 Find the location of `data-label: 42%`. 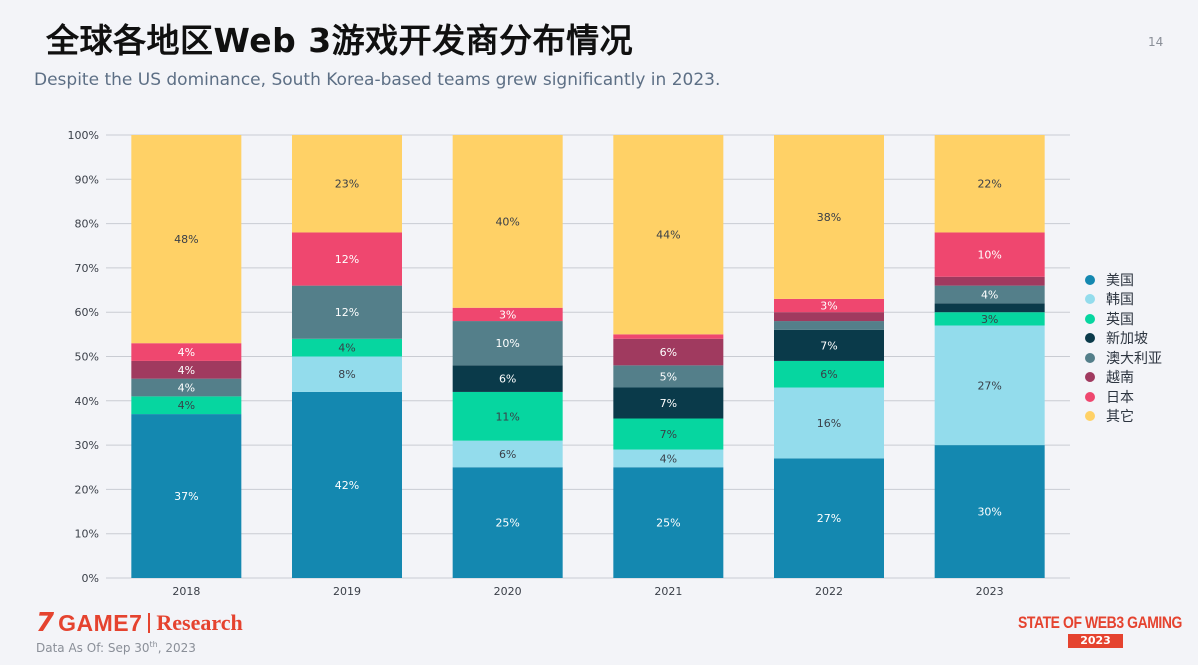

data-label: 42% is located at coordinates (347, 485).